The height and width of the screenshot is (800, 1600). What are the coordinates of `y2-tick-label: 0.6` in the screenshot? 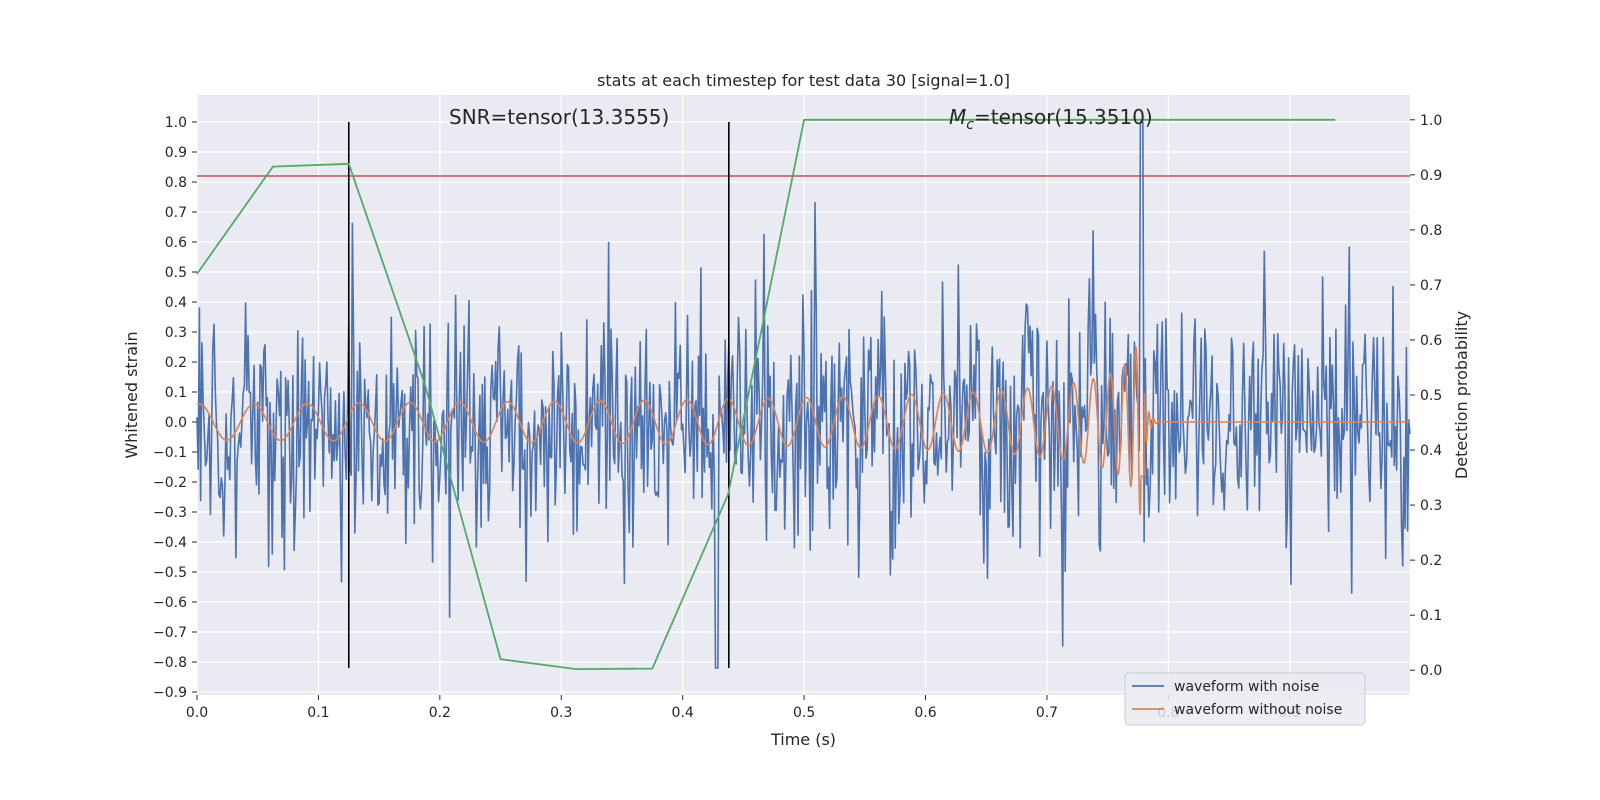 It's located at (1431, 341).